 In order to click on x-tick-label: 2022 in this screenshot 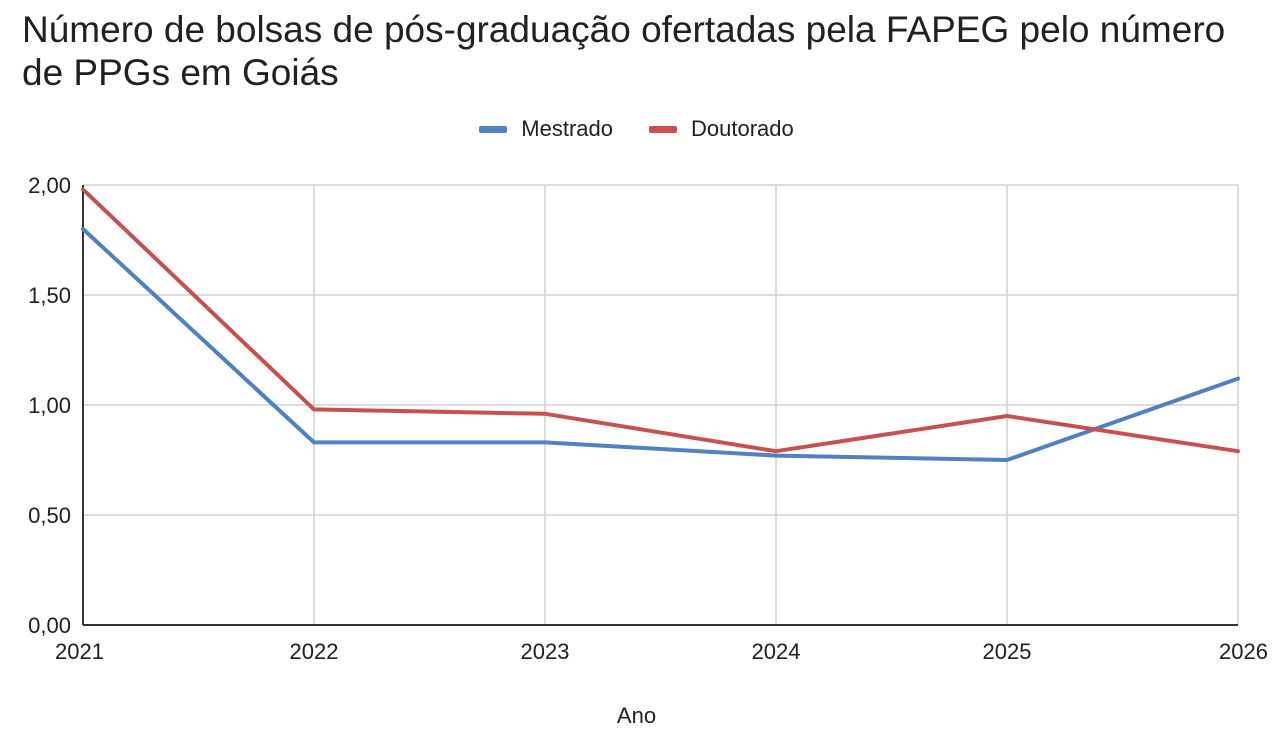, I will do `click(314, 651)`.